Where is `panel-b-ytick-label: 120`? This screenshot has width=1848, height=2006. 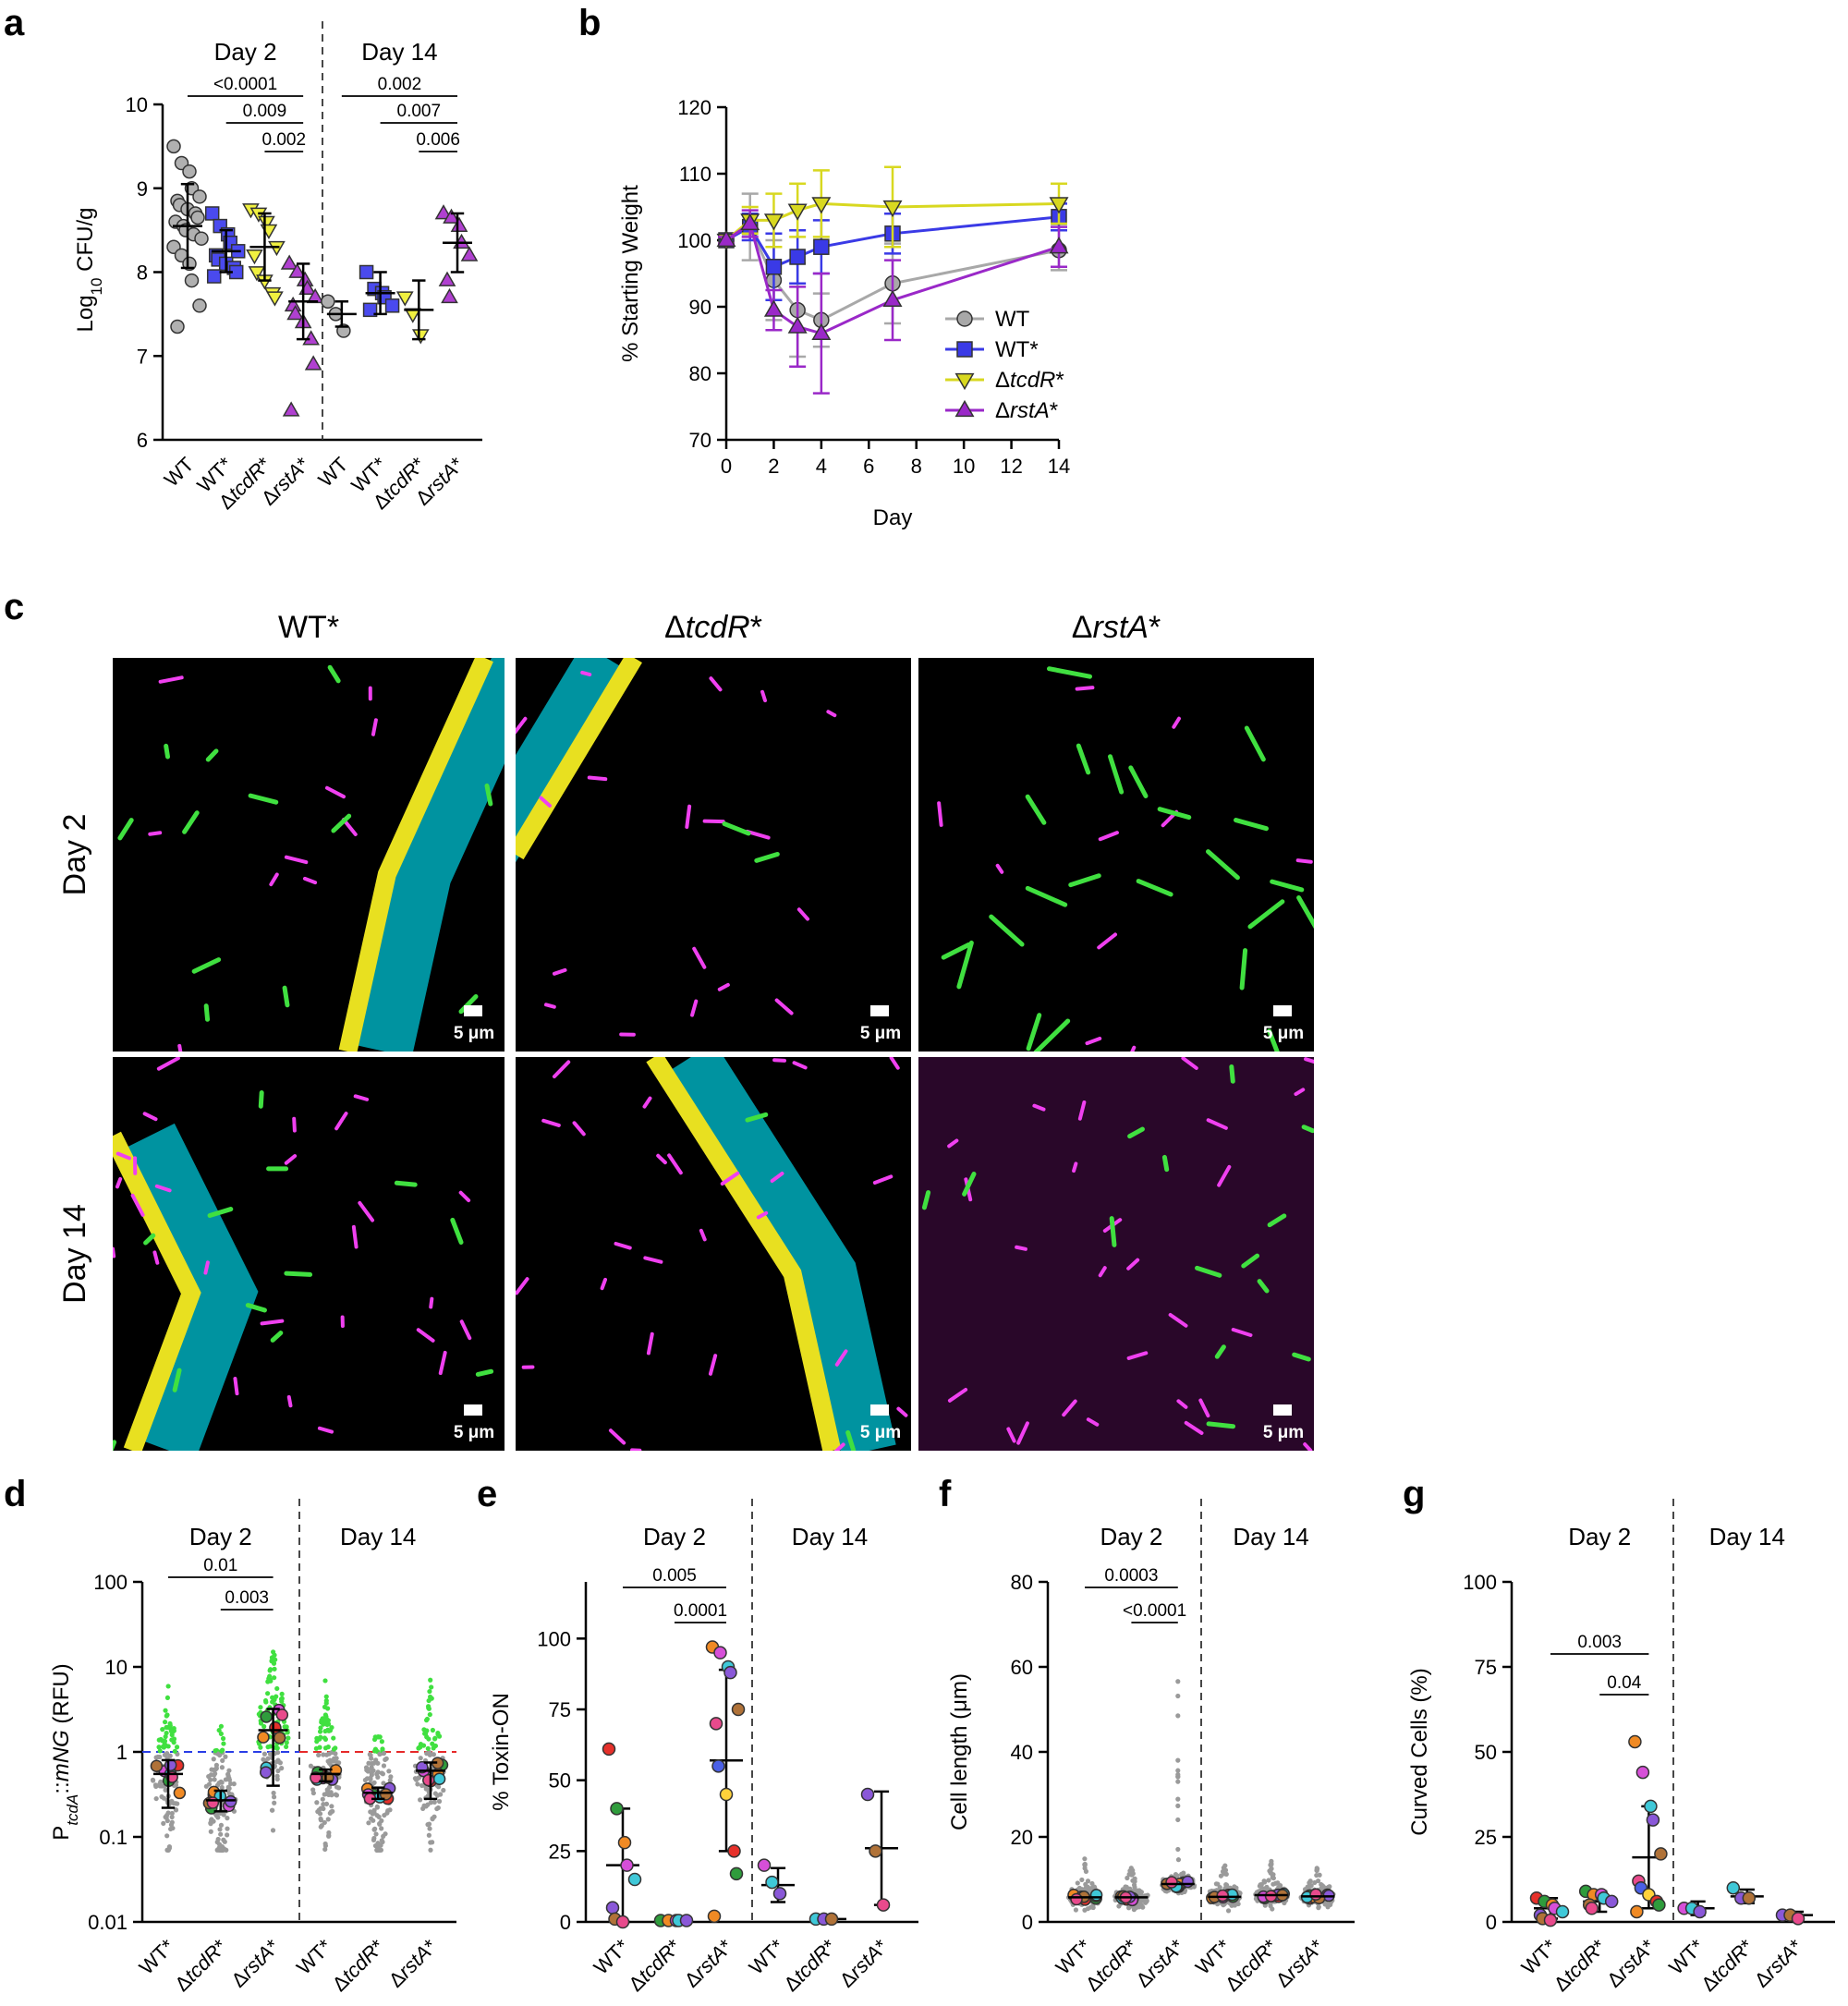 panel-b-ytick-label: 120 is located at coordinates (694, 108).